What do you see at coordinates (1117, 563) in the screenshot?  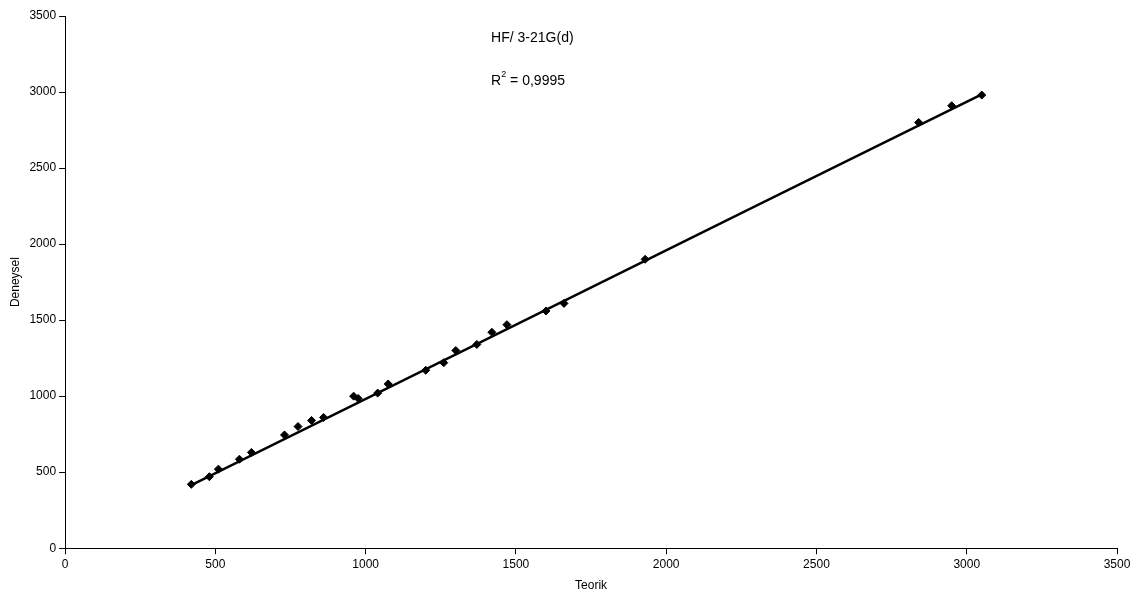 I see `x-tick-label: 3500` at bounding box center [1117, 563].